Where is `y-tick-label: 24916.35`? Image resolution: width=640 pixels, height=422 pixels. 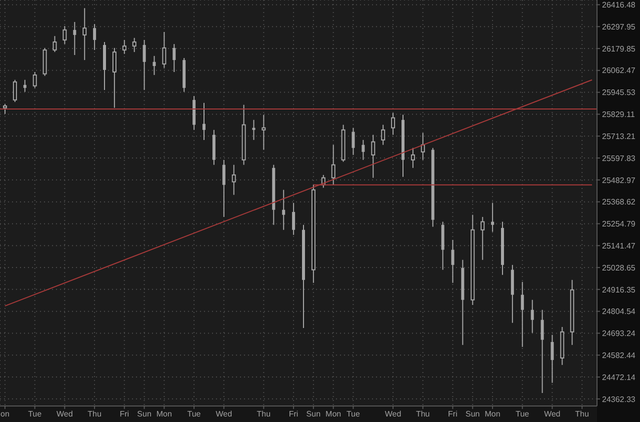
y-tick-label: 24916.35 is located at coordinates (619, 289).